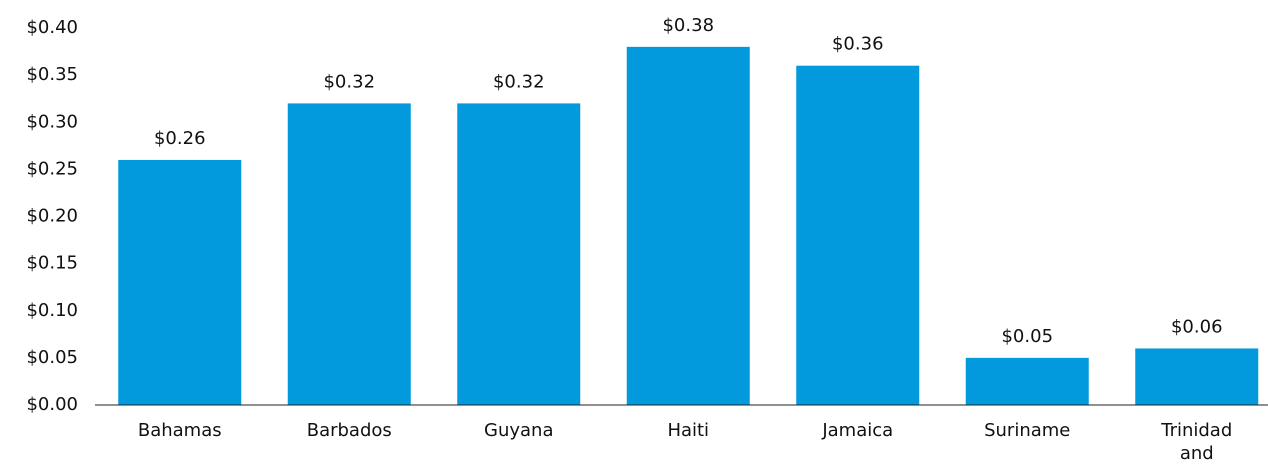  What do you see at coordinates (858, 44) in the screenshot?
I see `value-label: $0.36` at bounding box center [858, 44].